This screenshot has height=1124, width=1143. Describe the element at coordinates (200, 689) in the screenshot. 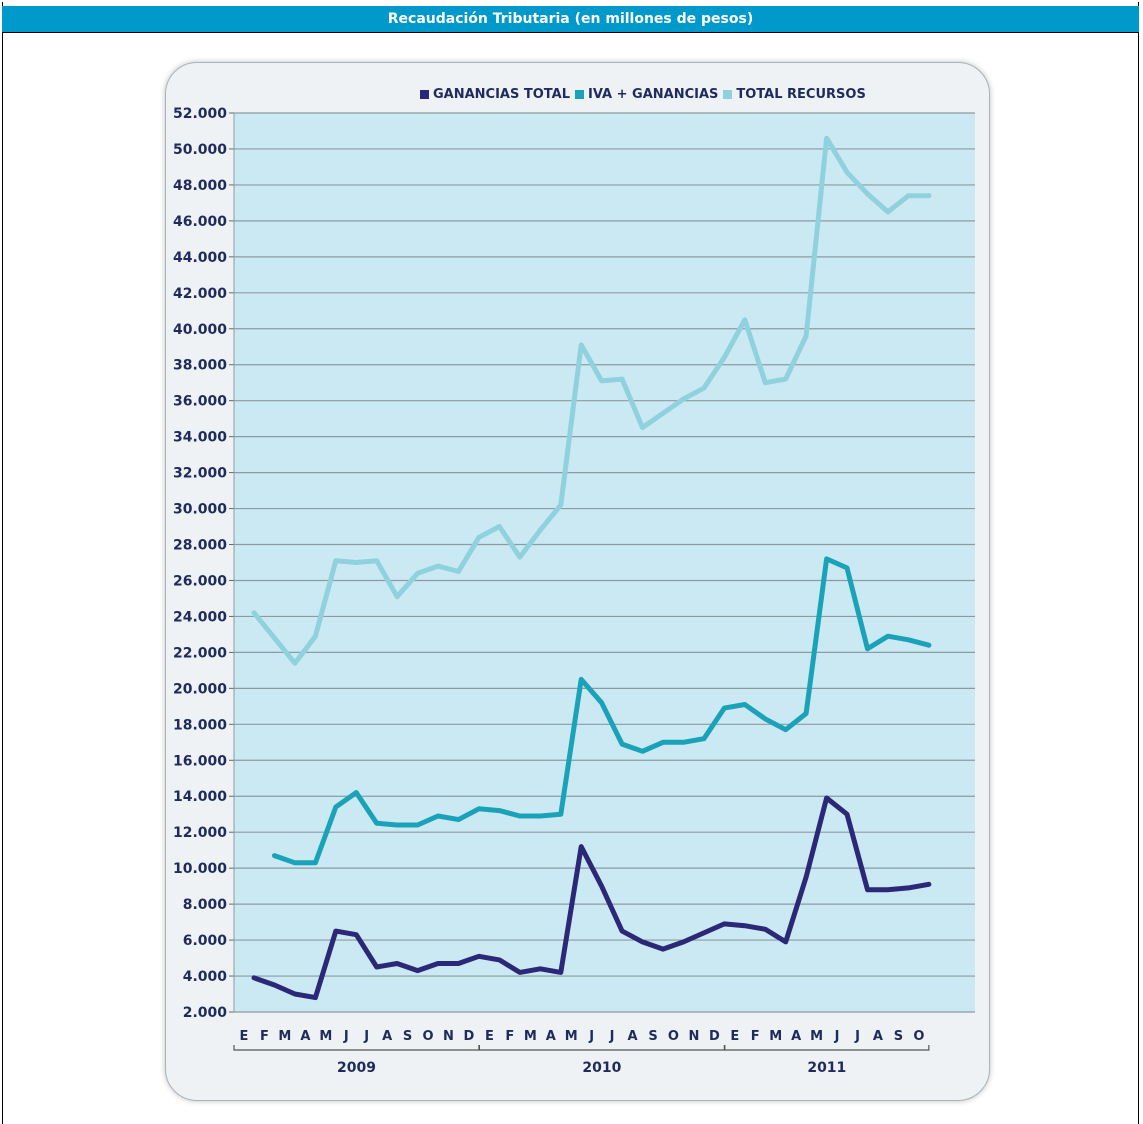

I see `y-tick-label: 20.000` at that location.